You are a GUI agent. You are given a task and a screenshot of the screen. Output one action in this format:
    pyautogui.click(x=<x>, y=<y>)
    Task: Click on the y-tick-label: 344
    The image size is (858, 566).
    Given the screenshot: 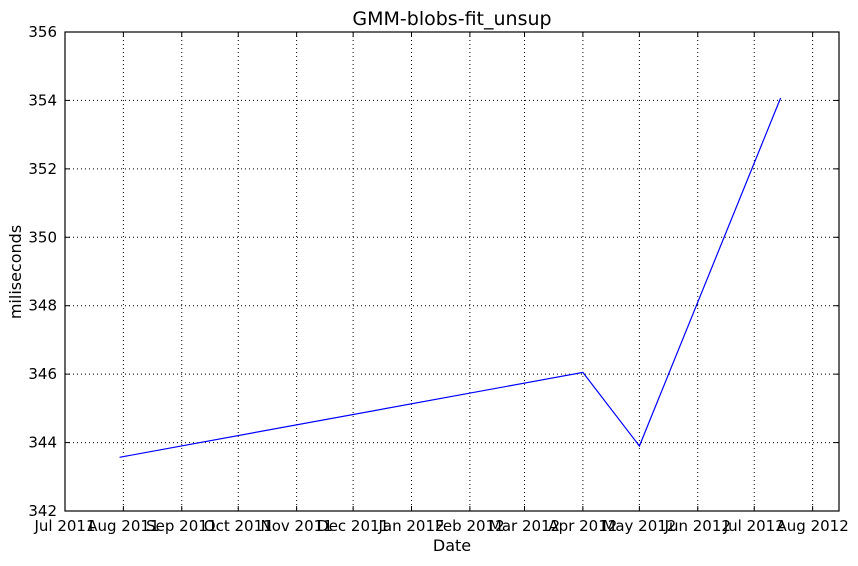 What is the action you would take?
    pyautogui.click(x=42, y=443)
    